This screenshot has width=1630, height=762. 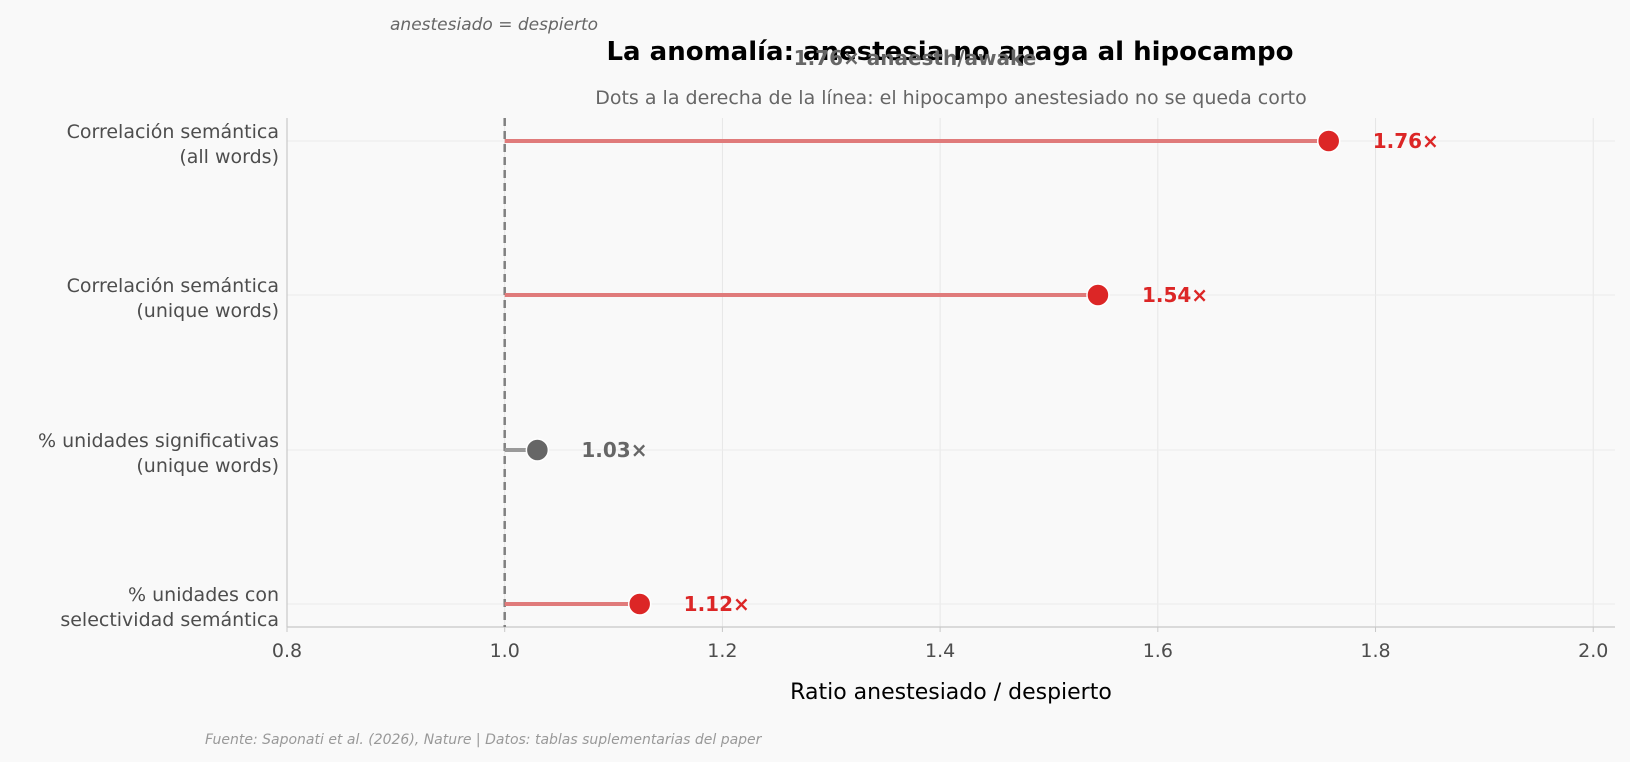 I want to click on category-label-3-line2: selectividad semántica, so click(x=169, y=620).